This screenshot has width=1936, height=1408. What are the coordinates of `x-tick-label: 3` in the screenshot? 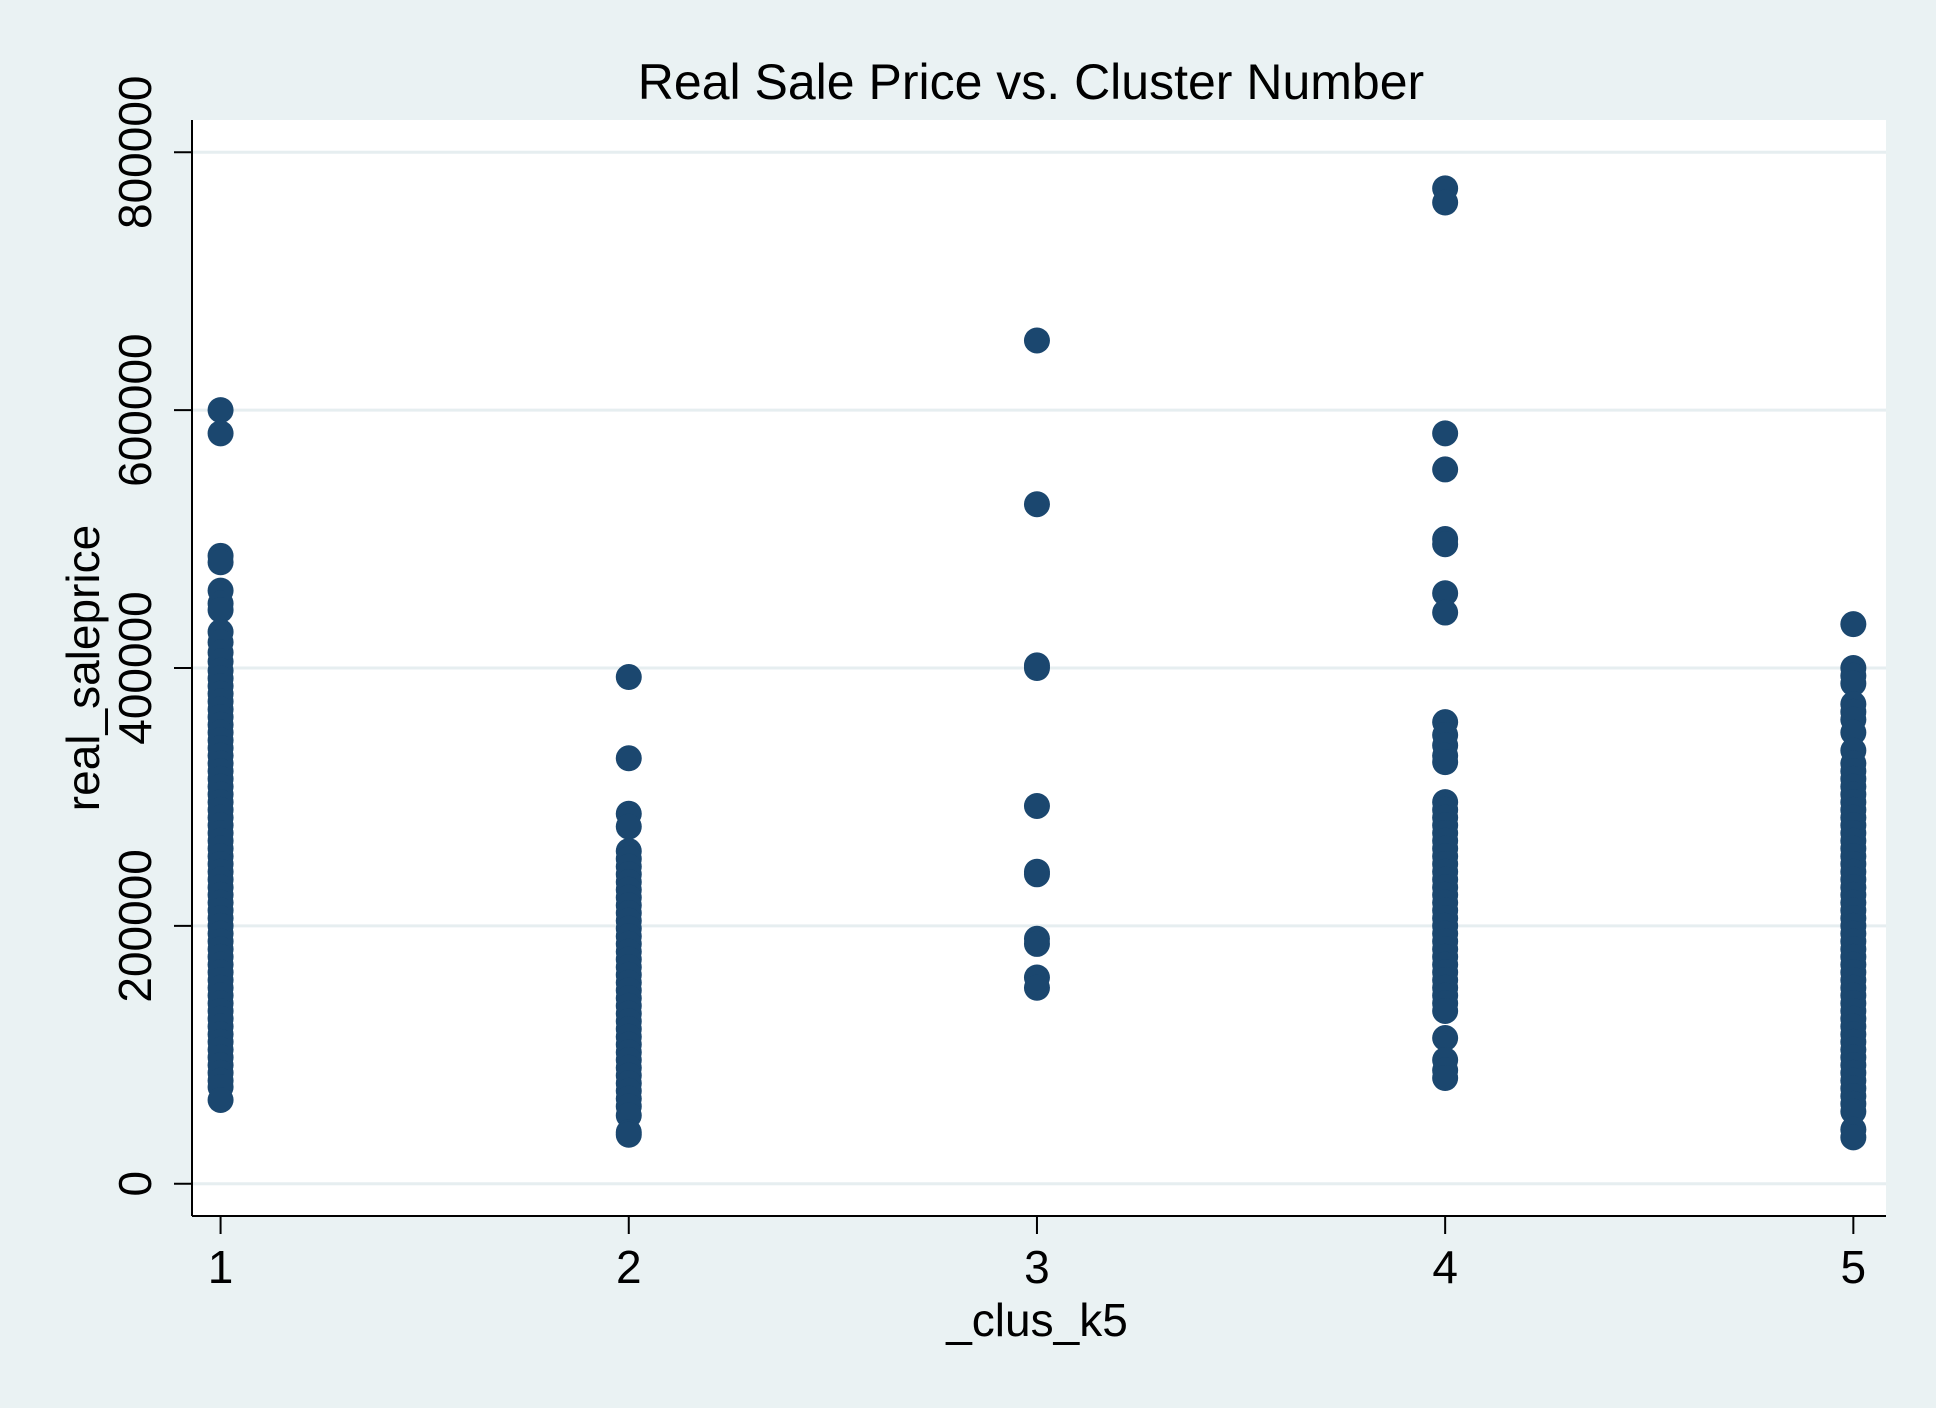 It's located at (1037, 1267).